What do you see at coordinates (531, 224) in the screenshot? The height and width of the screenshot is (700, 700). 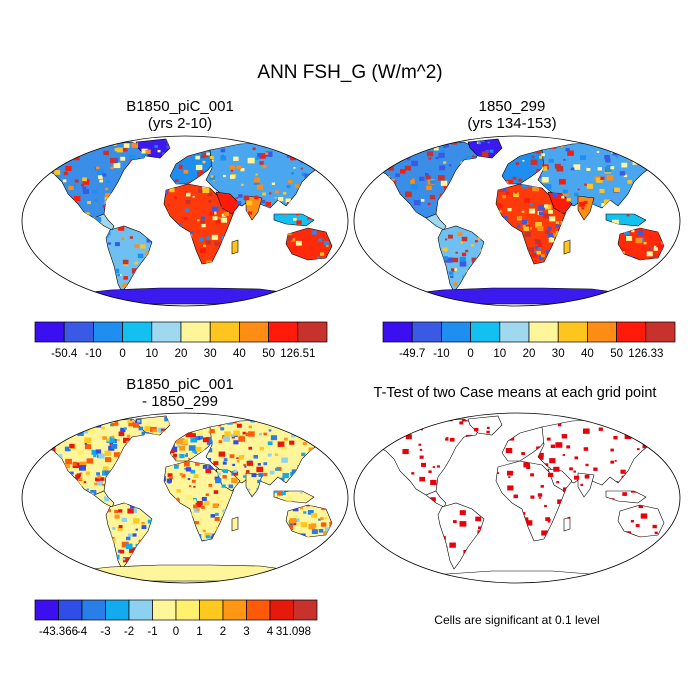 I see `land-africa` at bounding box center [531, 224].